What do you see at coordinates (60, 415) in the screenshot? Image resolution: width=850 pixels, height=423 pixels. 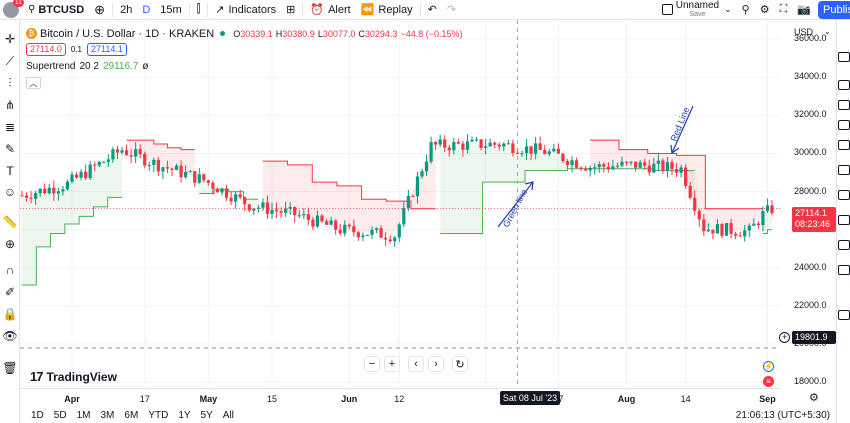 I see `range-5d: 5D` at bounding box center [60, 415].